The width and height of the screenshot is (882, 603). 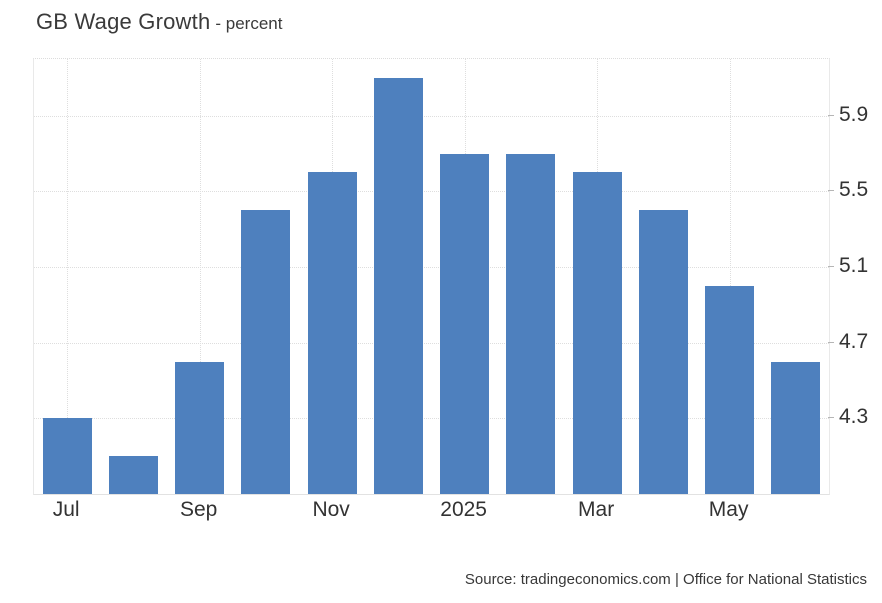 I want to click on bar-feb, so click(x=530, y=324).